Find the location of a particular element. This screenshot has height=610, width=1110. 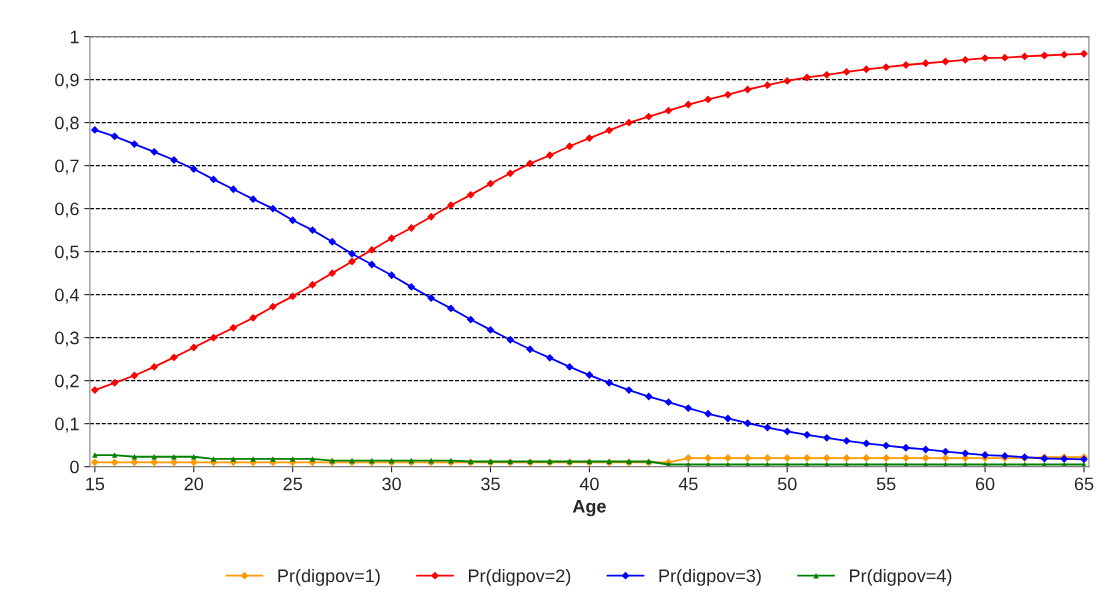

x-tick-label: 25 is located at coordinates (292, 484).